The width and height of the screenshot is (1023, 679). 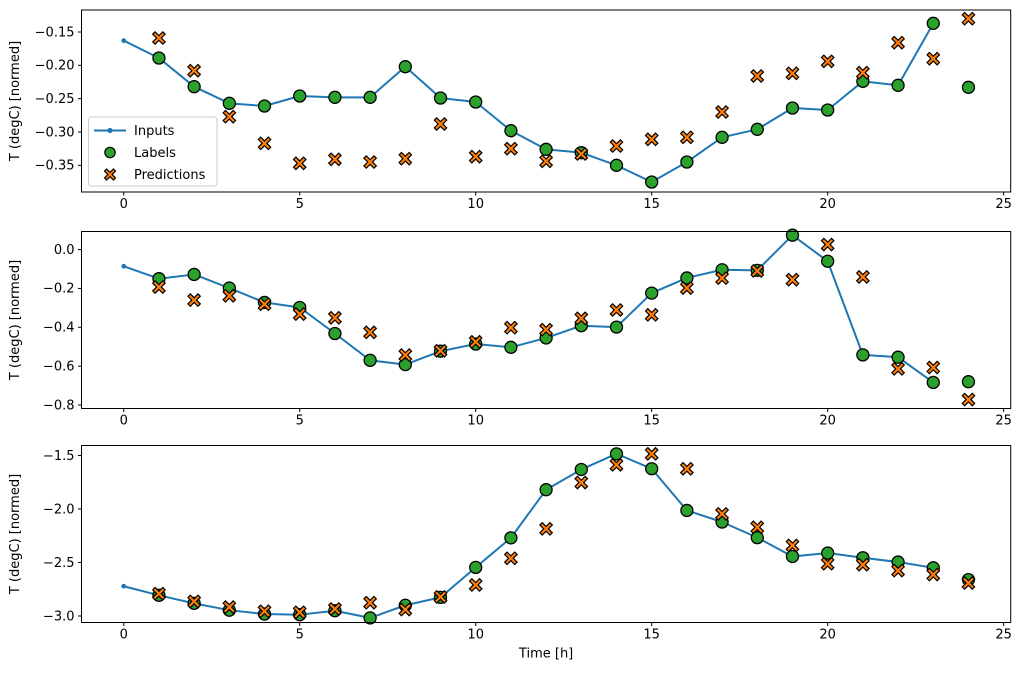 What do you see at coordinates (110, 152) in the screenshot?
I see `labels-marker-sample` at bounding box center [110, 152].